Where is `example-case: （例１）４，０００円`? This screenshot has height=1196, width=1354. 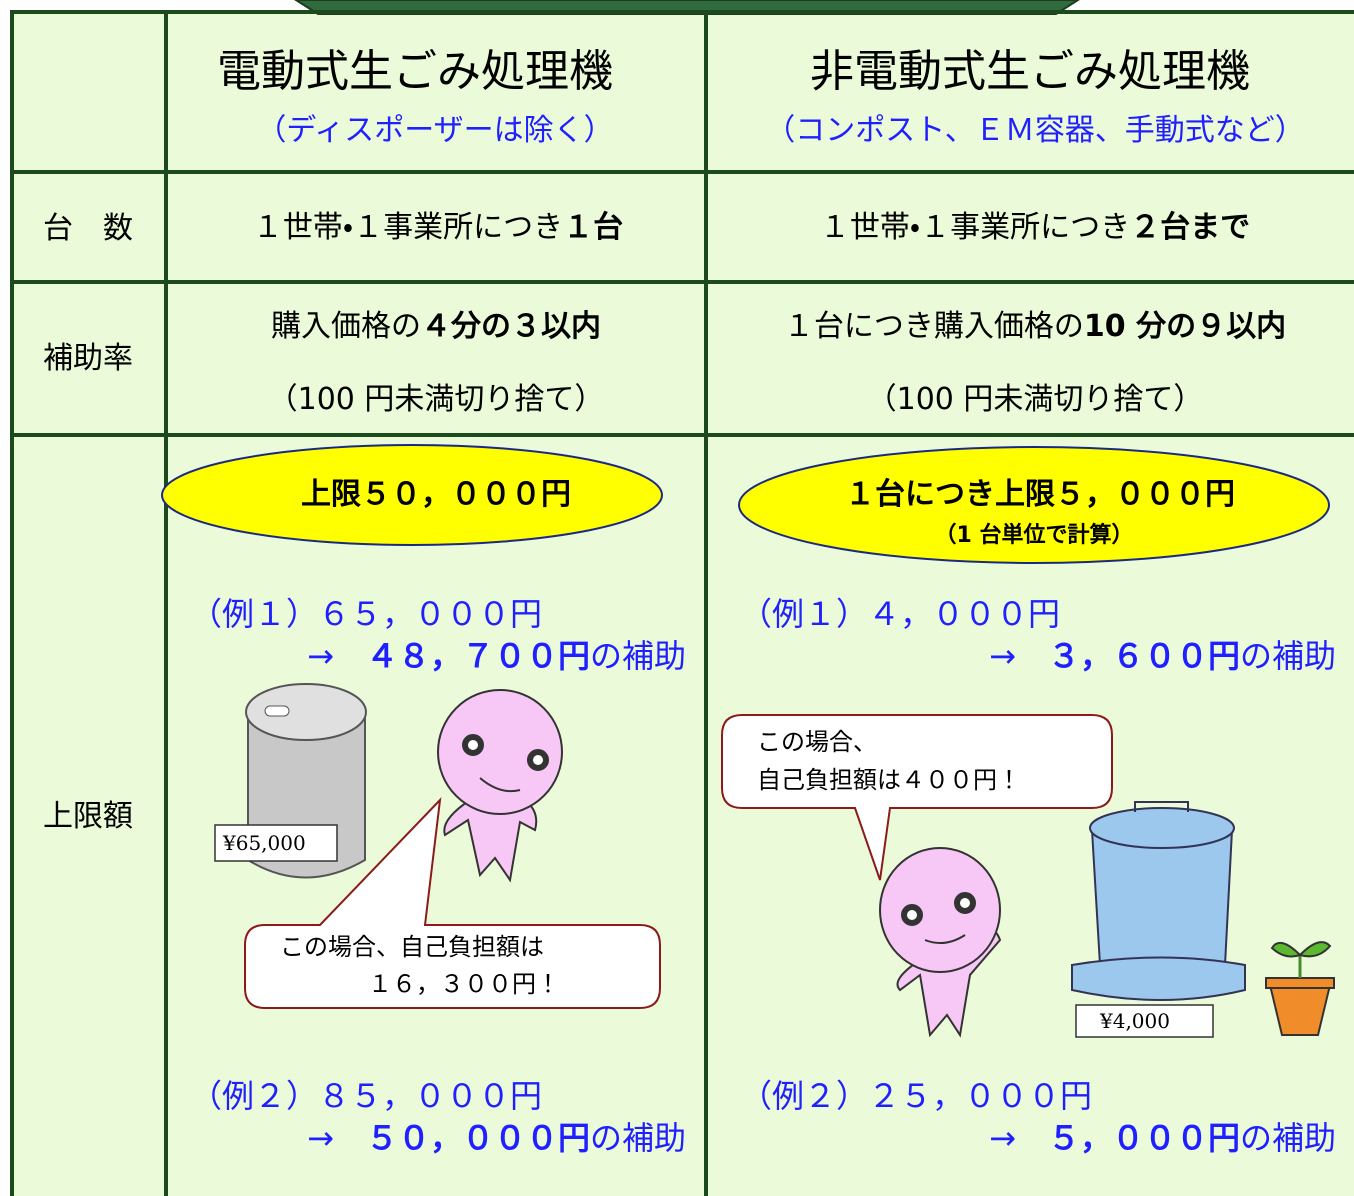
example-case: （例１）４，０００円 is located at coordinates (900, 614).